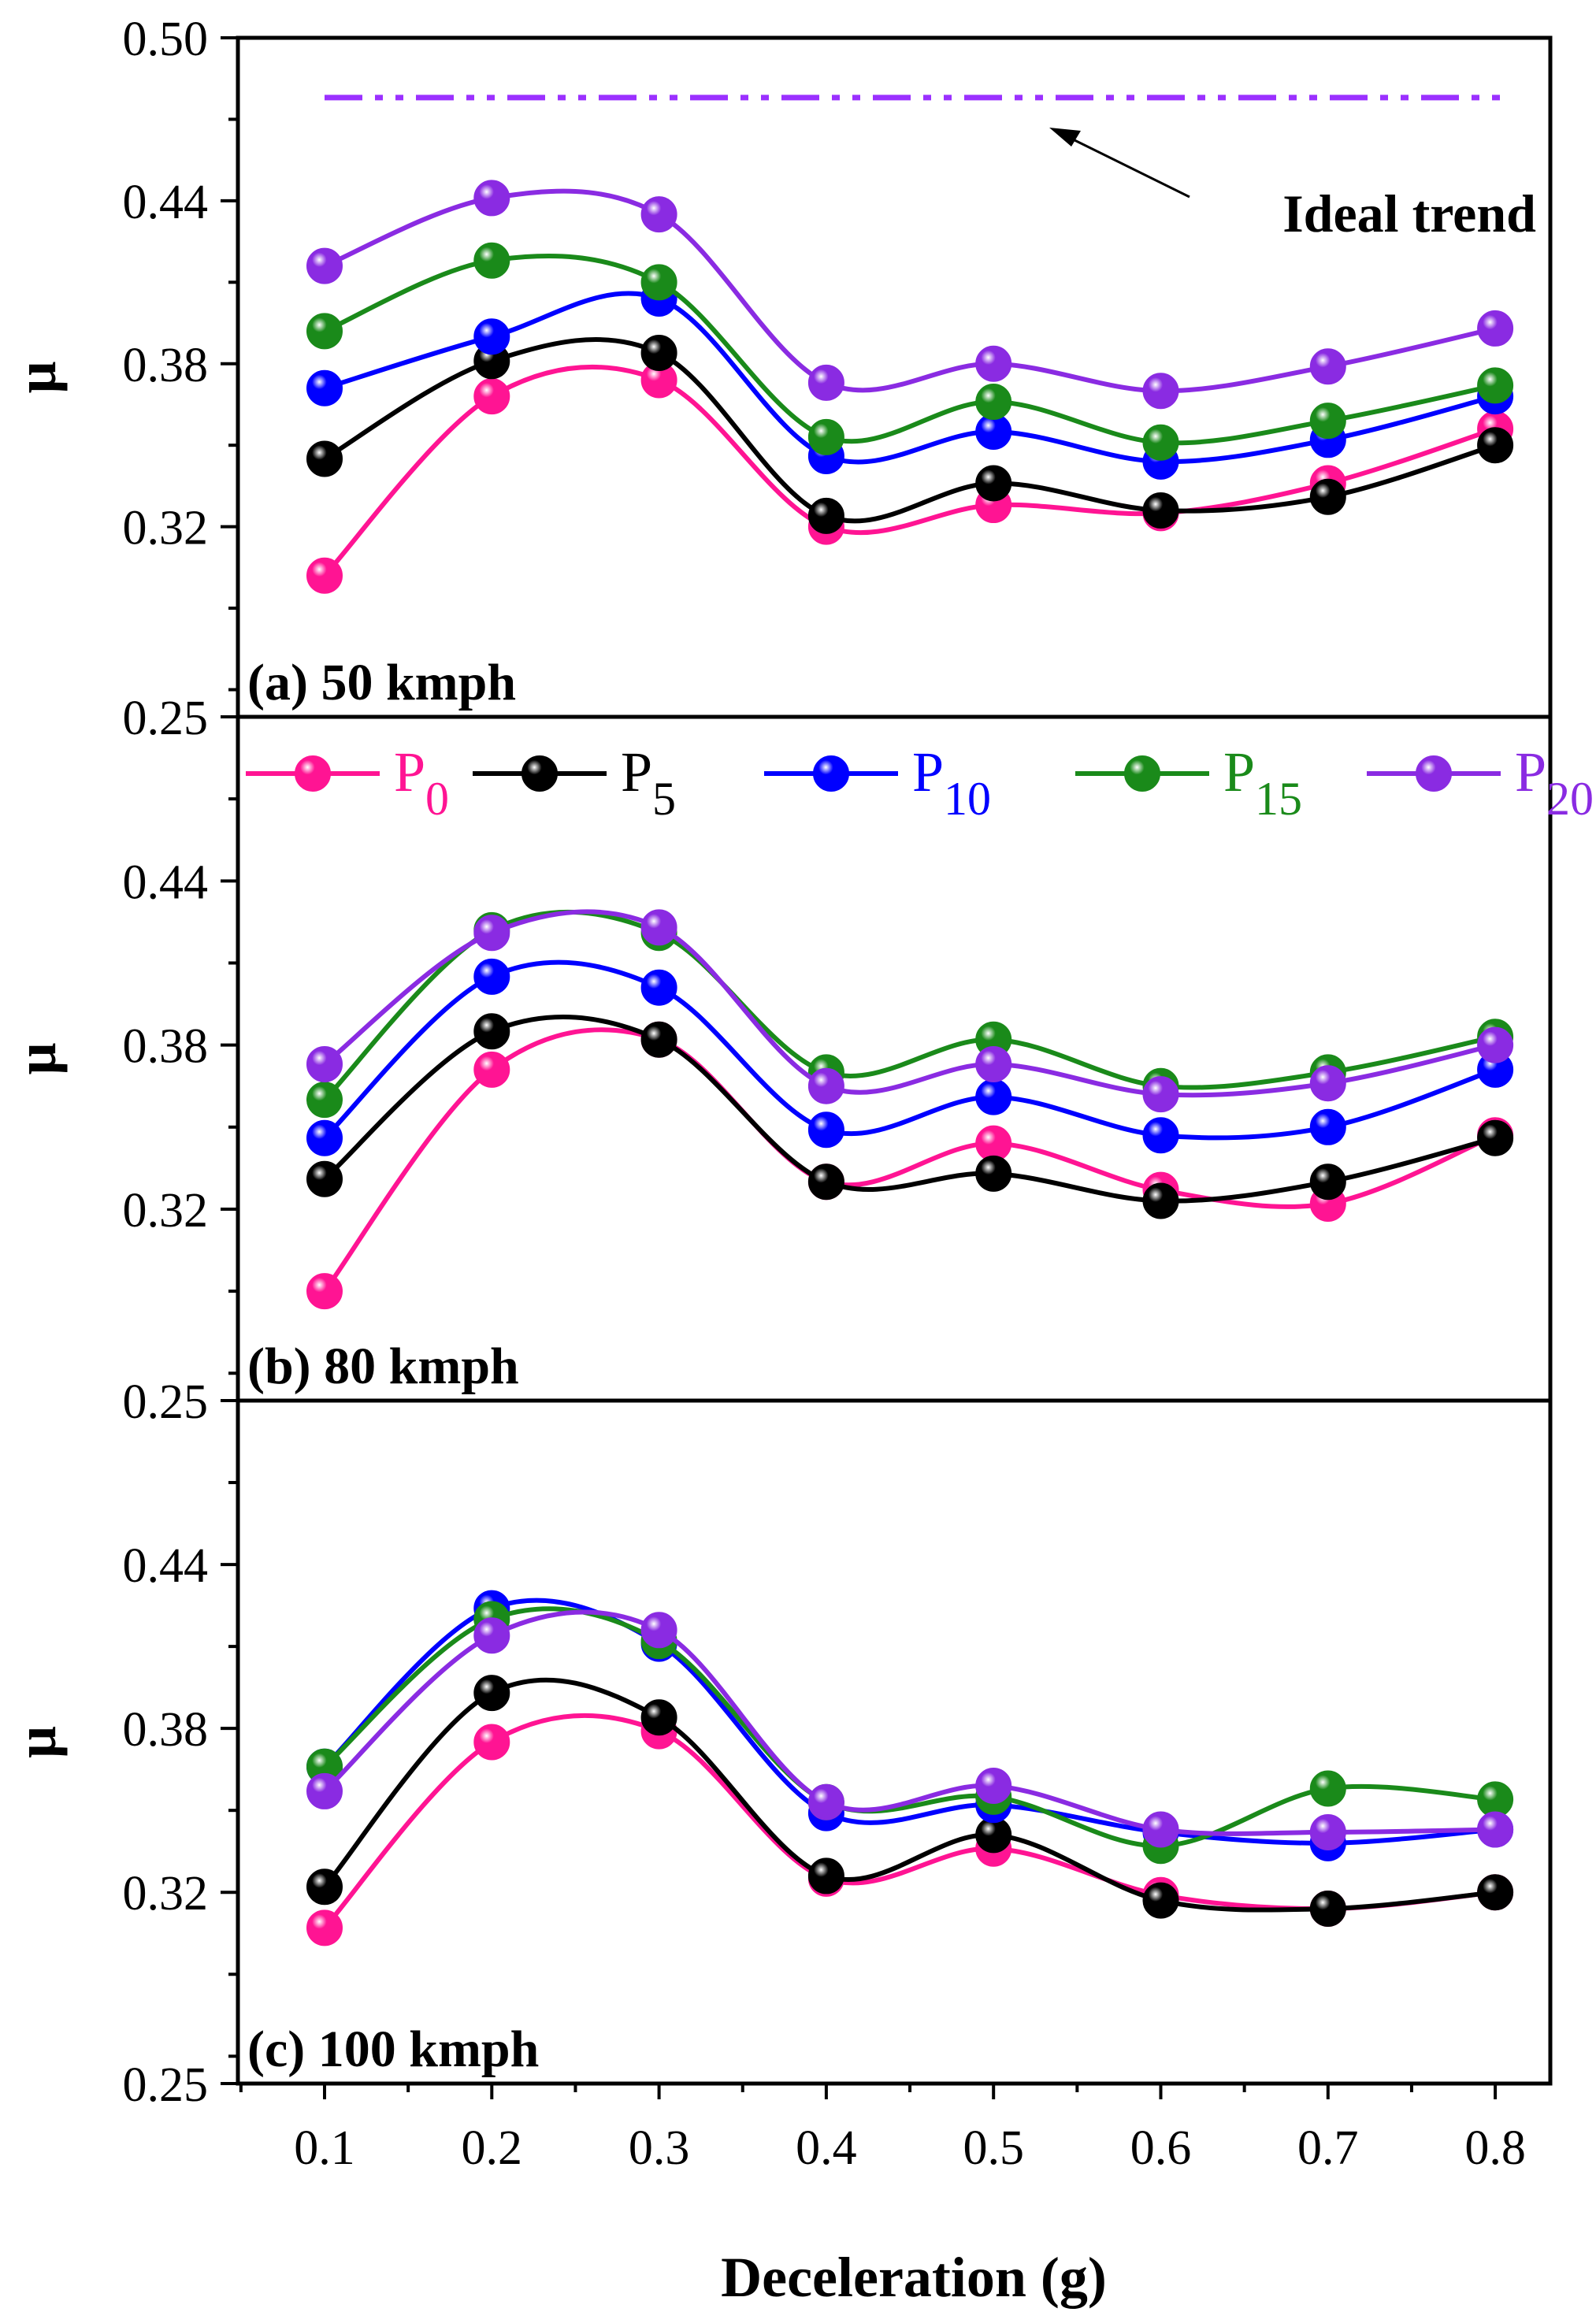  I want to click on legend-item-P20: P20, so click(1480, 782).